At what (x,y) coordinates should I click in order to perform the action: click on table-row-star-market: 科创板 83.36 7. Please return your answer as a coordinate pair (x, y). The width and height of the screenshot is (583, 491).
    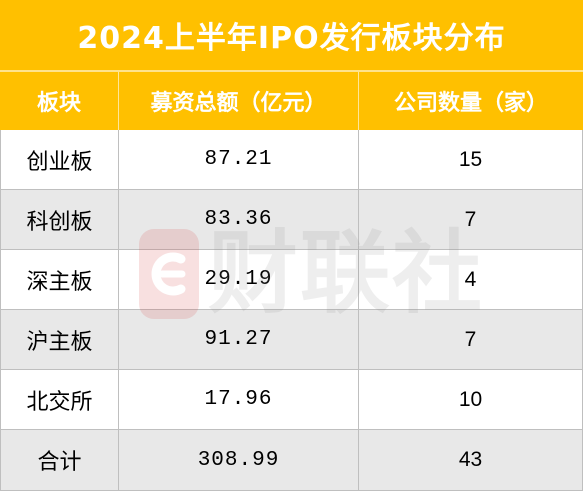
    Looking at the image, I should click on (291, 220).